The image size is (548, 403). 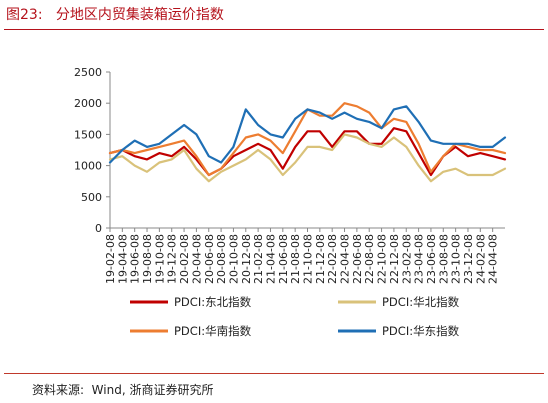 I want to click on legend-label: PDCI:华北指数, so click(x=421, y=302).